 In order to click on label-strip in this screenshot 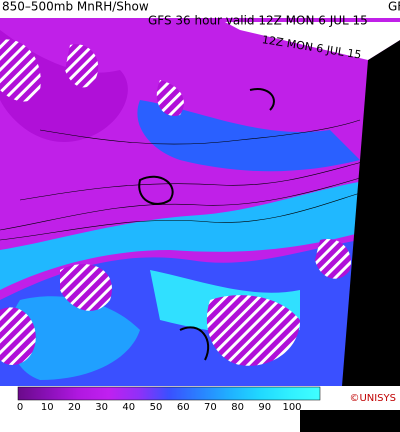, I will do `click(312, 41)`.